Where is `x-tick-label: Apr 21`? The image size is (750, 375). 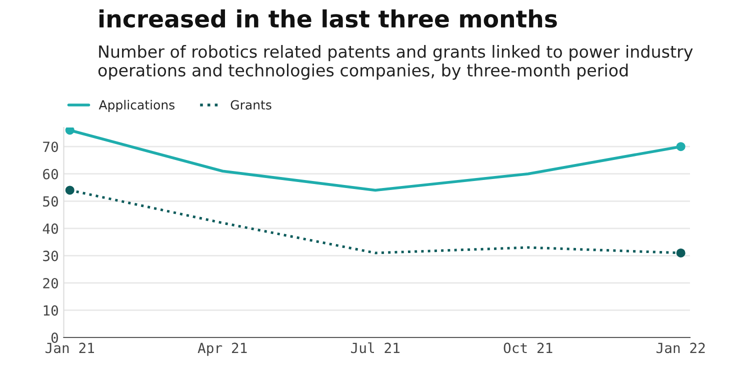 x-tick-label: Apr 21 is located at coordinates (222, 349).